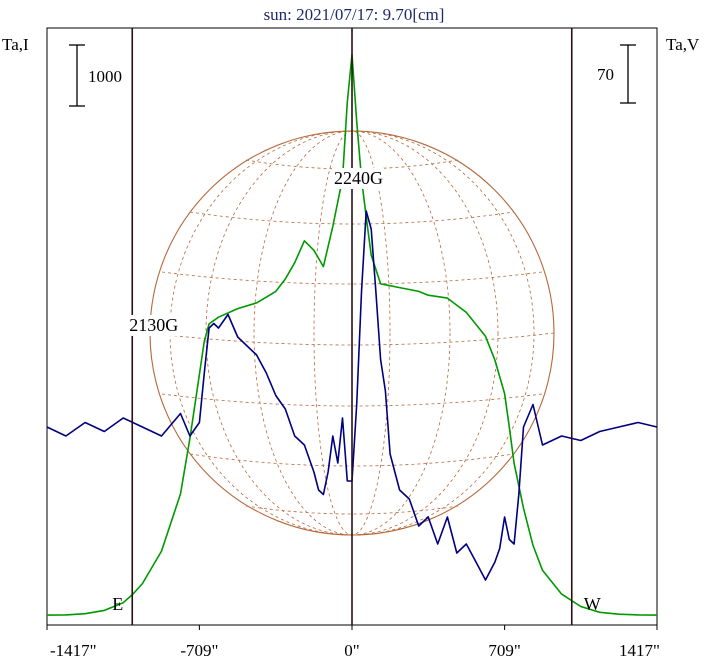 The width and height of the screenshot is (708, 662). What do you see at coordinates (199, 650) in the screenshot?
I see `x-tick-label: -709"` at bounding box center [199, 650].